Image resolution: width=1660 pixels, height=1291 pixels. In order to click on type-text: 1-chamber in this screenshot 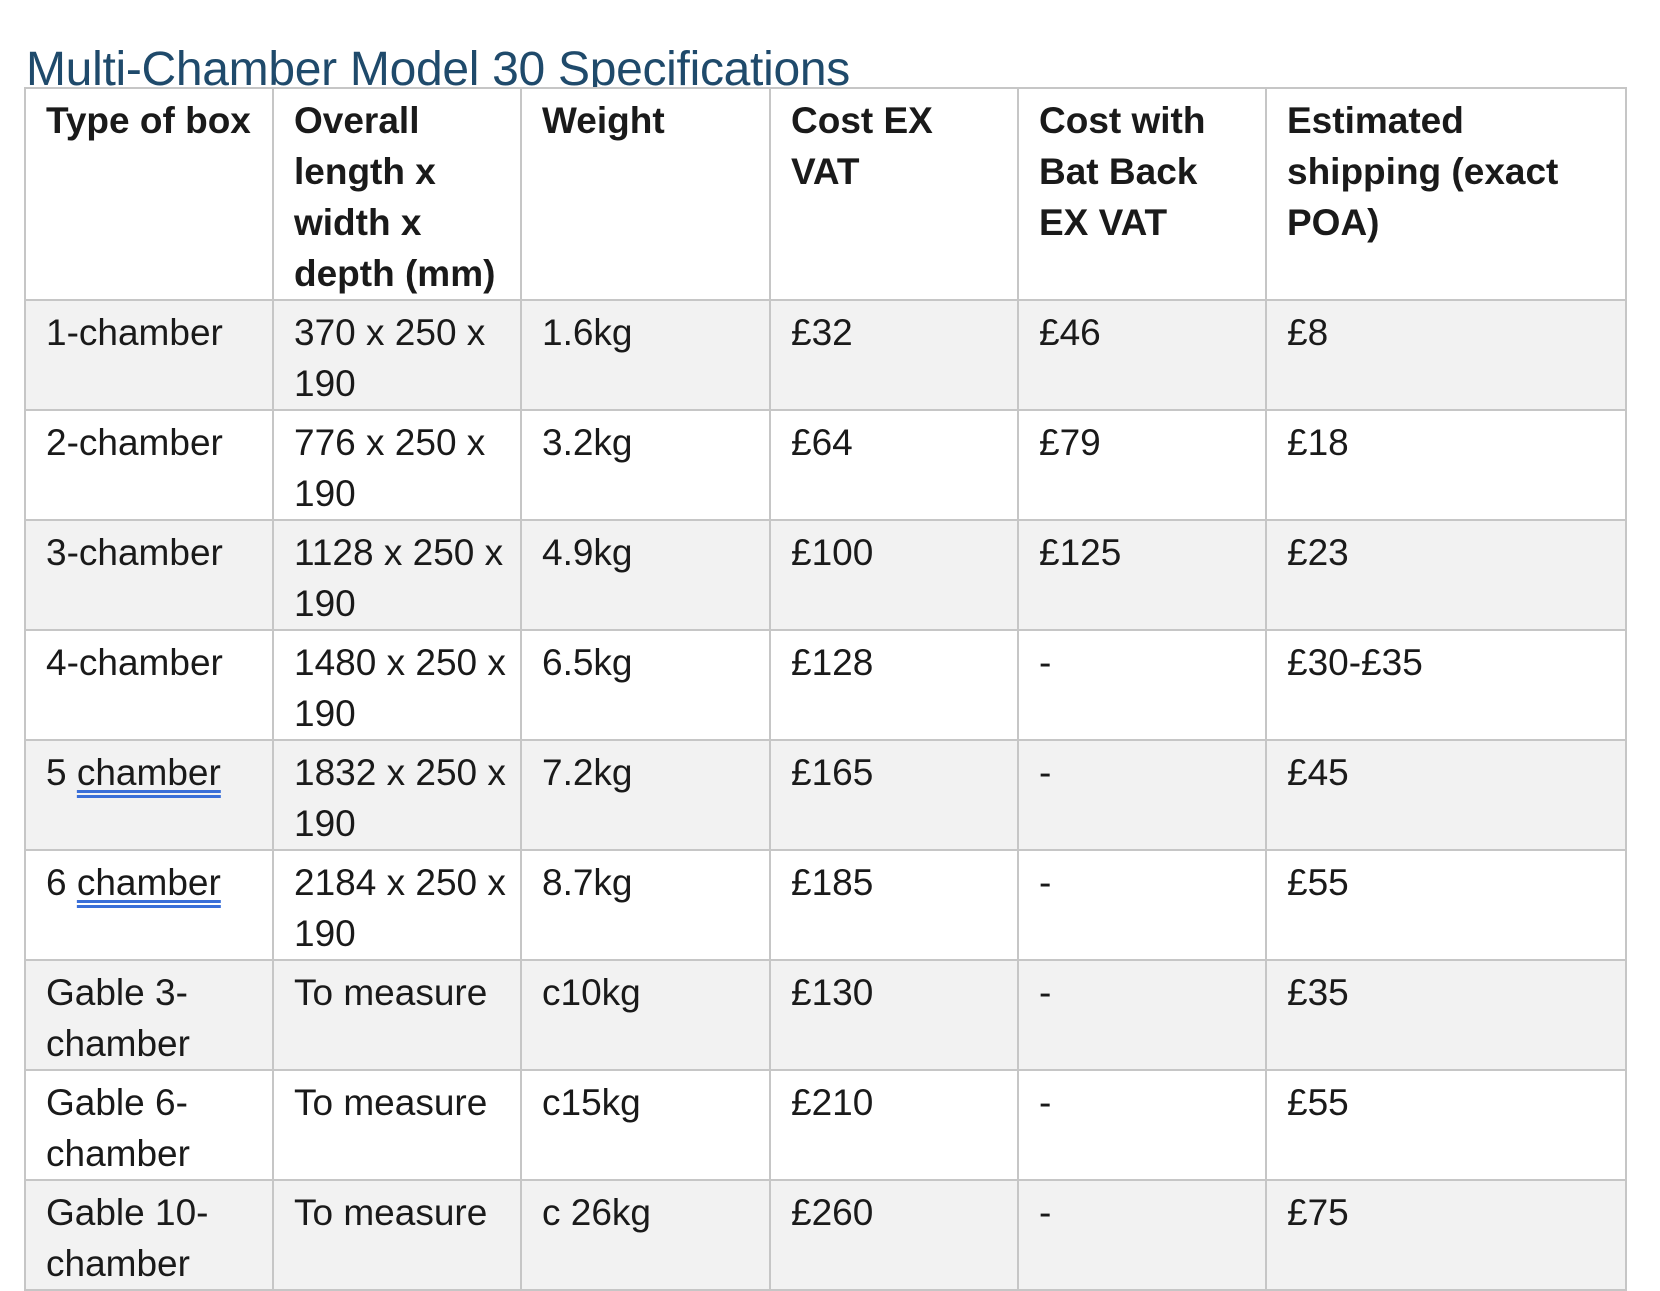, I will do `click(134, 332)`.